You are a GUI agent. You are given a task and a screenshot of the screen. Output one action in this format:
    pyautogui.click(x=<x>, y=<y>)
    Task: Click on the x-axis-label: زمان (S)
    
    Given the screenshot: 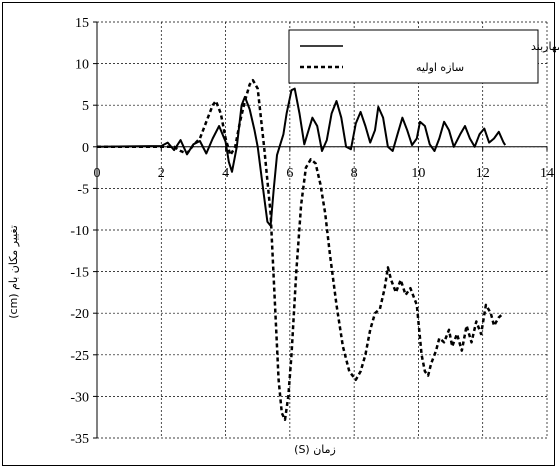 What is the action you would take?
    pyautogui.click(x=315, y=449)
    